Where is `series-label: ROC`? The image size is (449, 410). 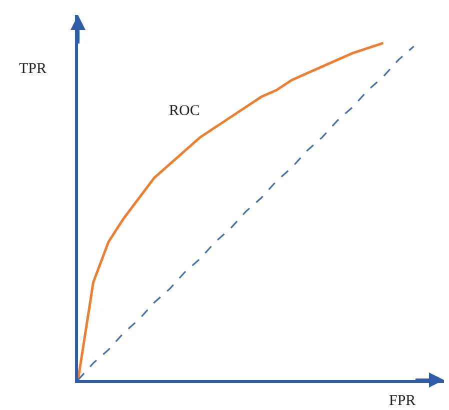
series-label: ROC is located at coordinates (184, 111).